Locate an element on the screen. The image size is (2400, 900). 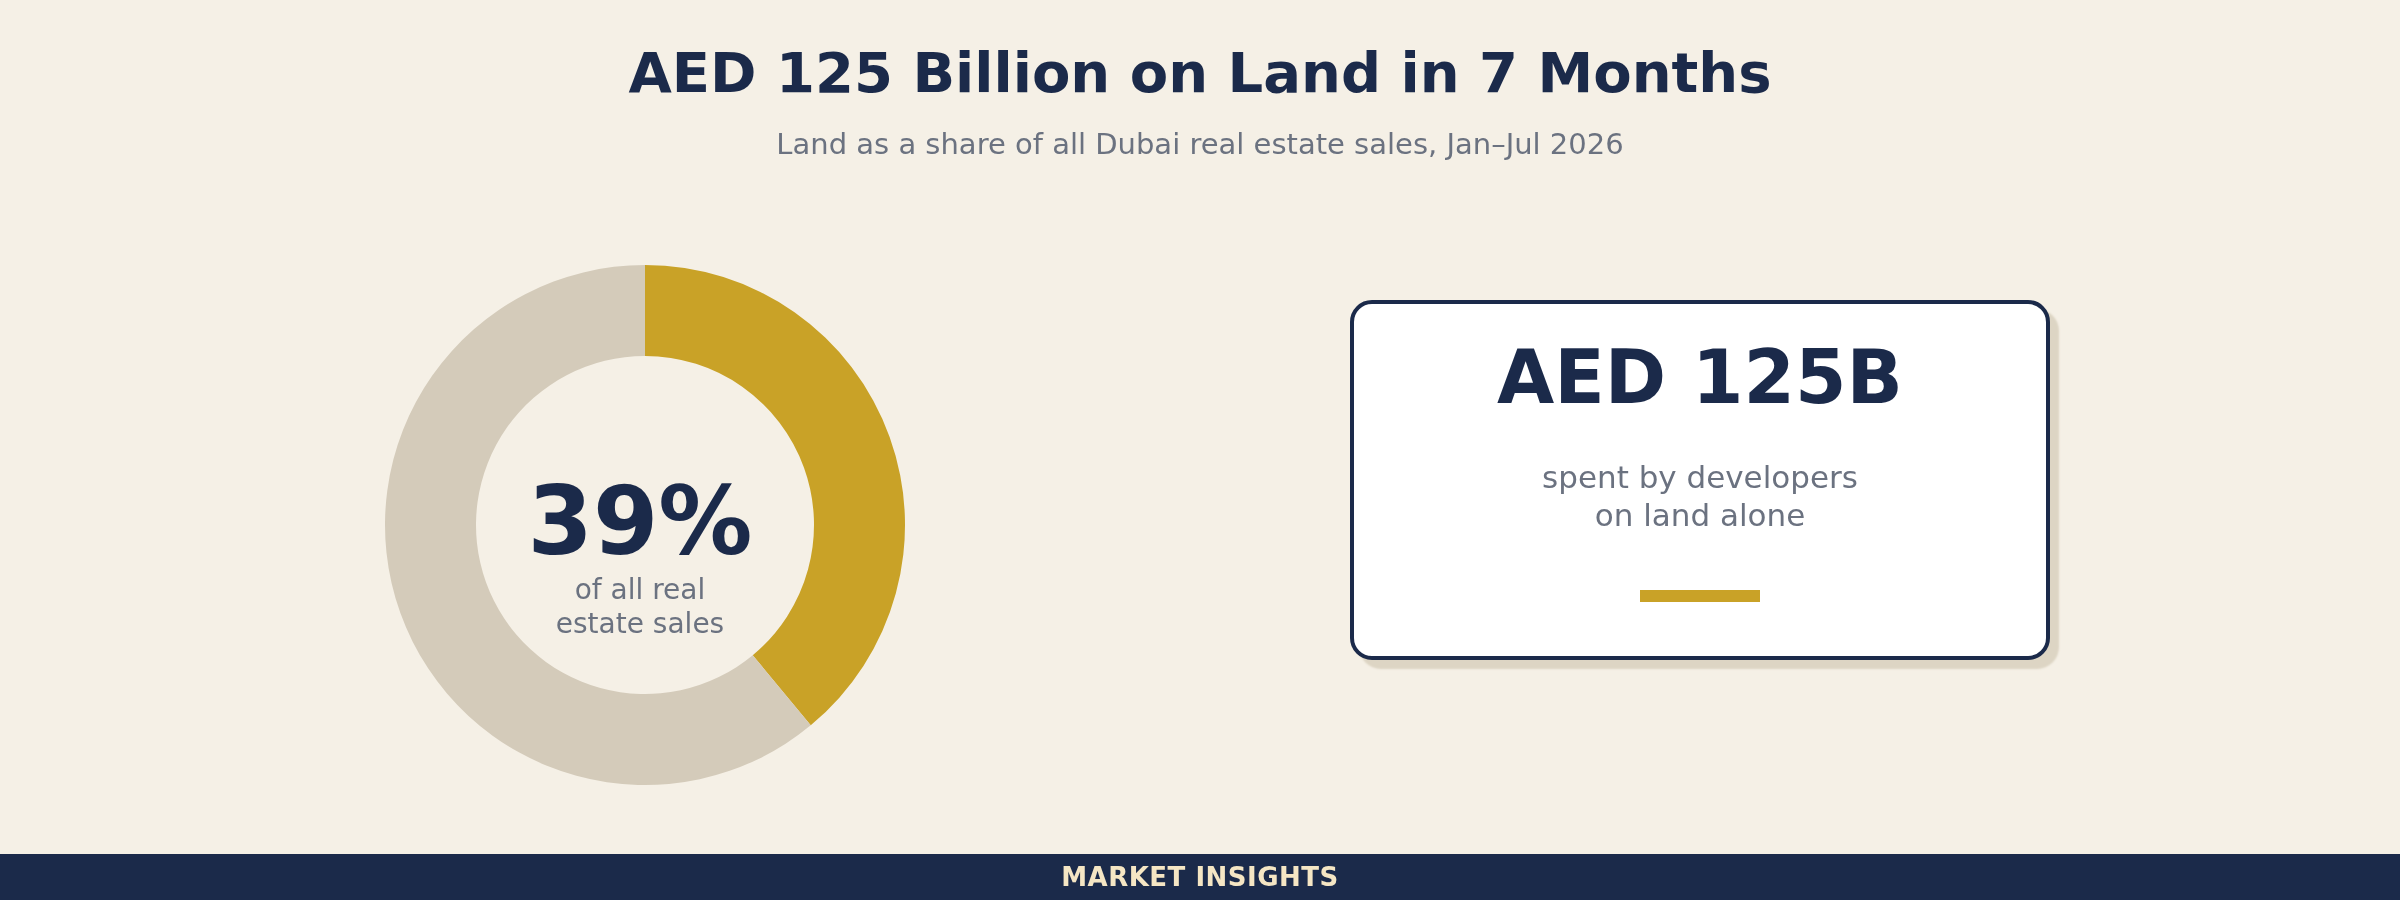
text: spent by developers on land alone is located at coordinates (1700, 496).